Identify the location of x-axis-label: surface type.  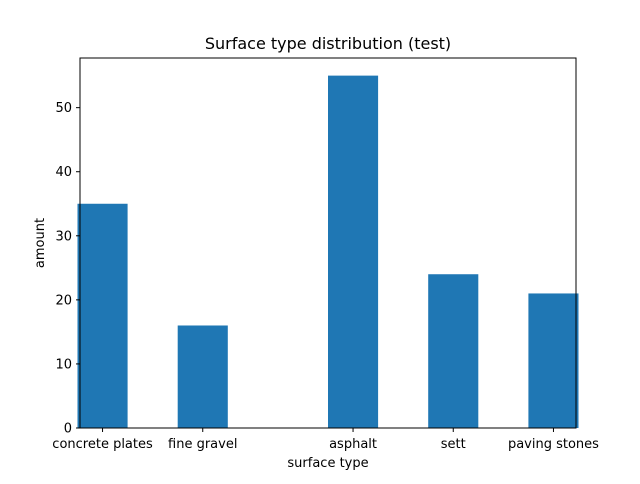
(327, 463).